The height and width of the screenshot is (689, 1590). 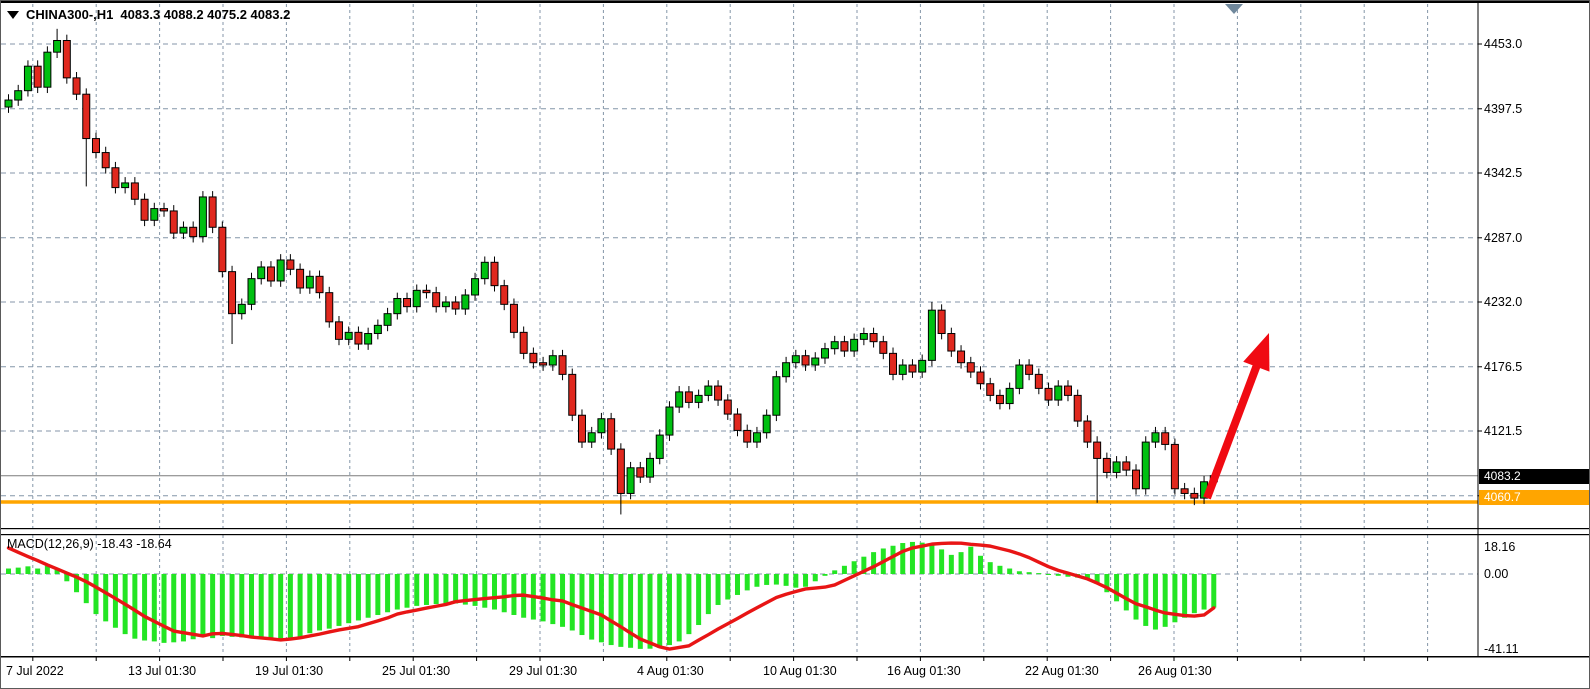 I want to click on scroll-marker-icon, so click(x=1234, y=9).